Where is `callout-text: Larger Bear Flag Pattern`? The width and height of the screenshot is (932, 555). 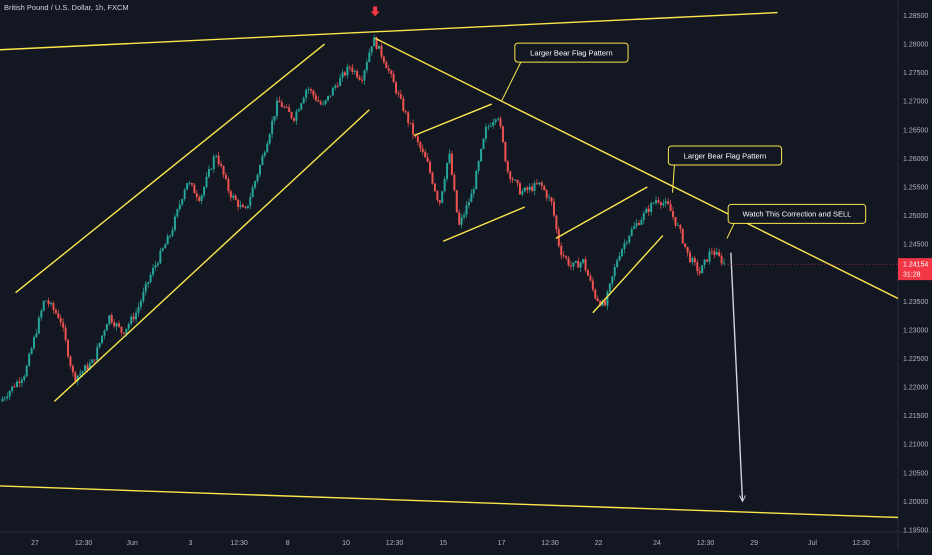
callout-text: Larger Bear Flag Pattern is located at coordinates (725, 155).